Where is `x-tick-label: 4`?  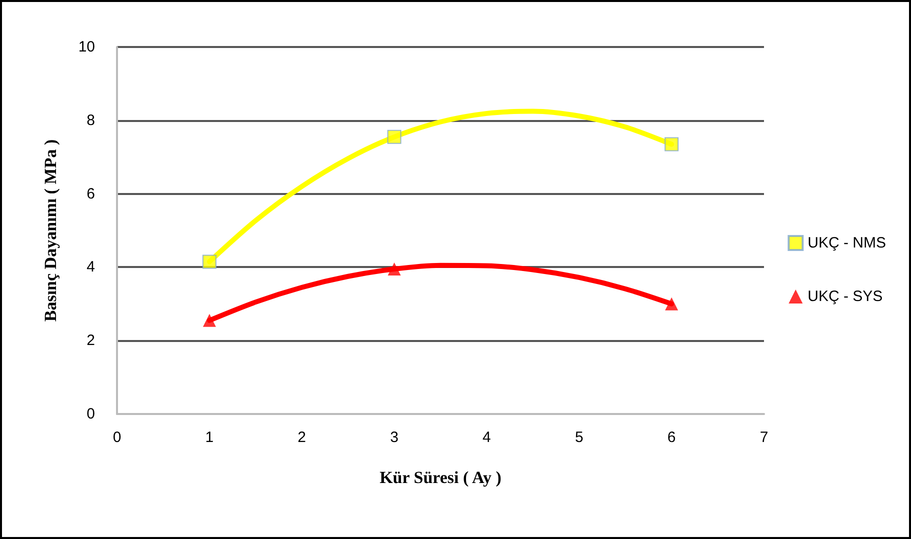 x-tick-label: 4 is located at coordinates (486, 437).